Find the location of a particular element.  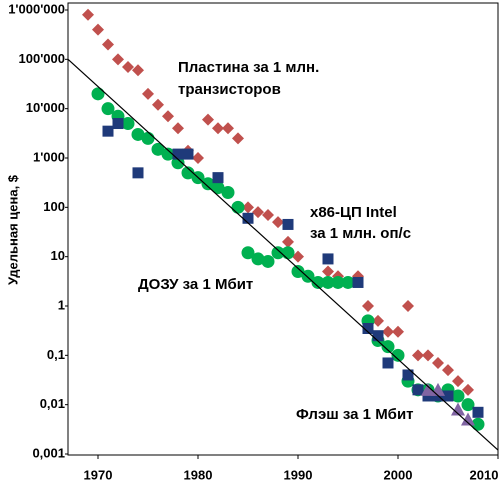

y-tick-label: 1'000 is located at coordinates (49, 156).